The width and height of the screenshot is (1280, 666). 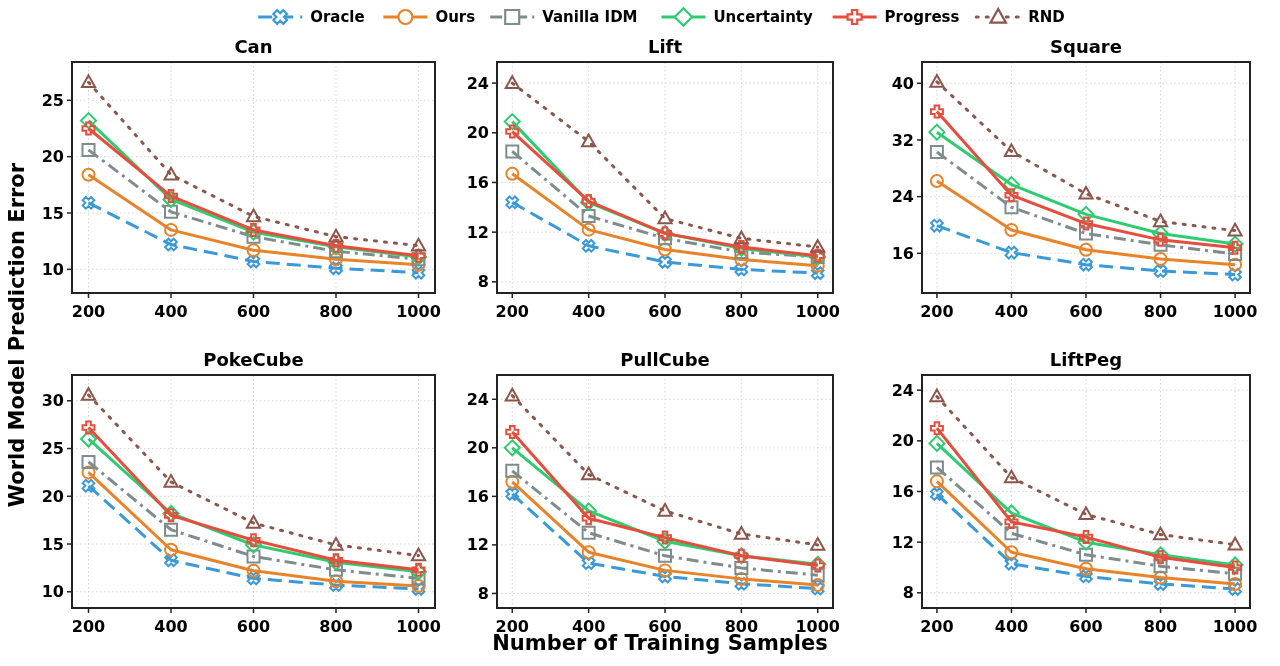 What do you see at coordinates (52, 449) in the screenshot?
I see `y-tick-label: 25` at bounding box center [52, 449].